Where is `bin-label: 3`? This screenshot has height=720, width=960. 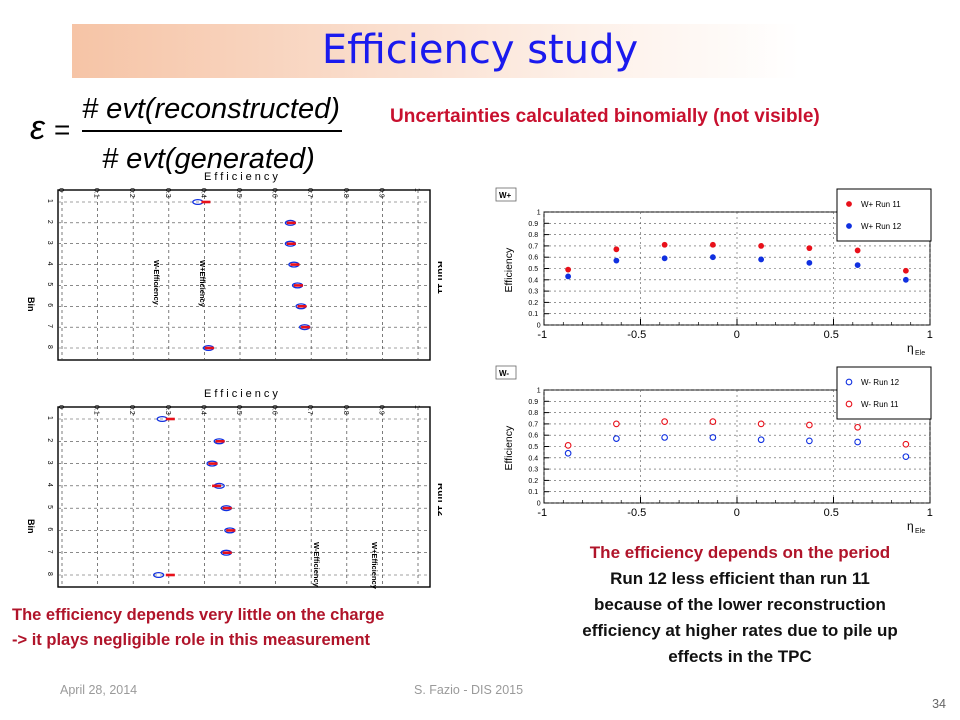 bin-label: 3 is located at coordinates (49, 463).